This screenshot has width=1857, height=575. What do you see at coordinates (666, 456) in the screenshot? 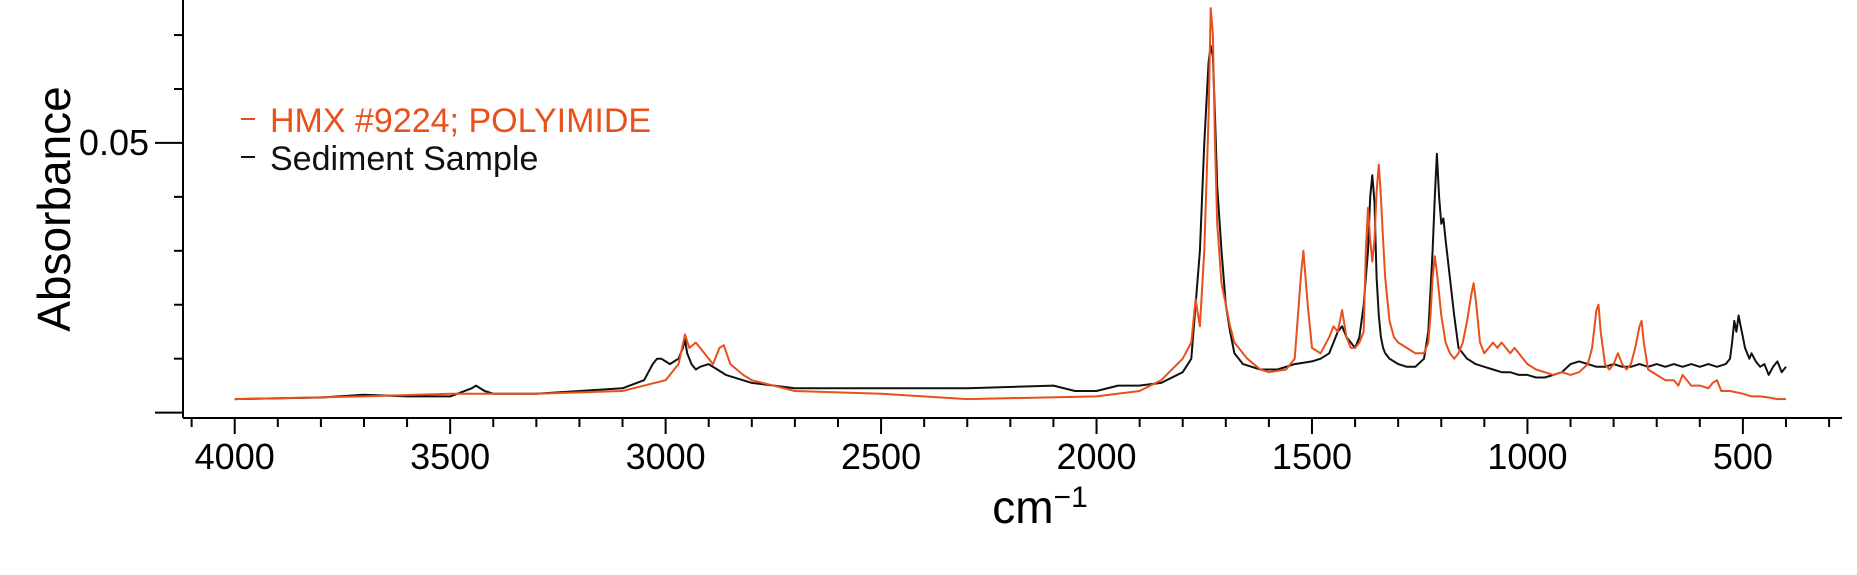
I see `x-tick-label: 3000` at bounding box center [666, 456].